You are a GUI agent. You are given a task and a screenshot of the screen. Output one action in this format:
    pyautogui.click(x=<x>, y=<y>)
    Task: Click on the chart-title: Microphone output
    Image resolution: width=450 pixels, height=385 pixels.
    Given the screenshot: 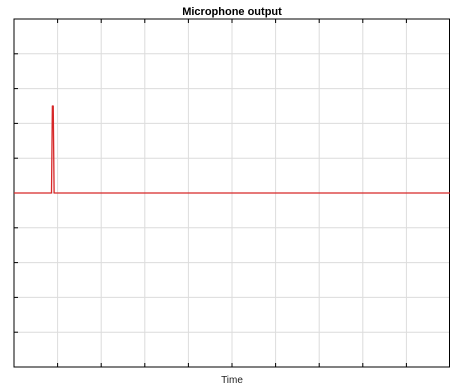 What is the action you would take?
    pyautogui.click(x=232, y=12)
    